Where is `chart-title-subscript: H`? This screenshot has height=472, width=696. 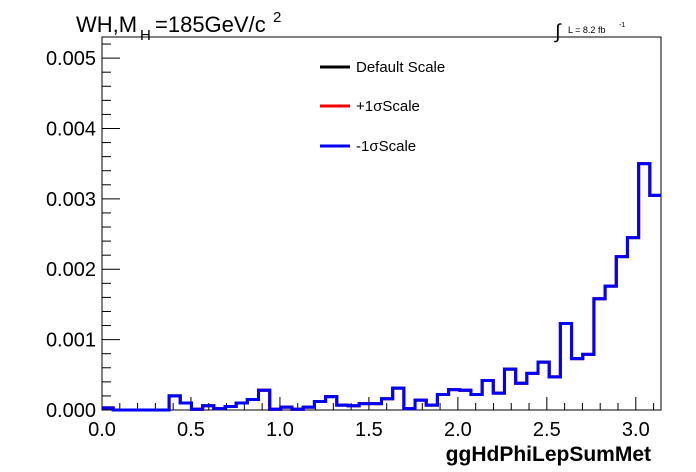
chart-title-subscript: H is located at coordinates (145, 35).